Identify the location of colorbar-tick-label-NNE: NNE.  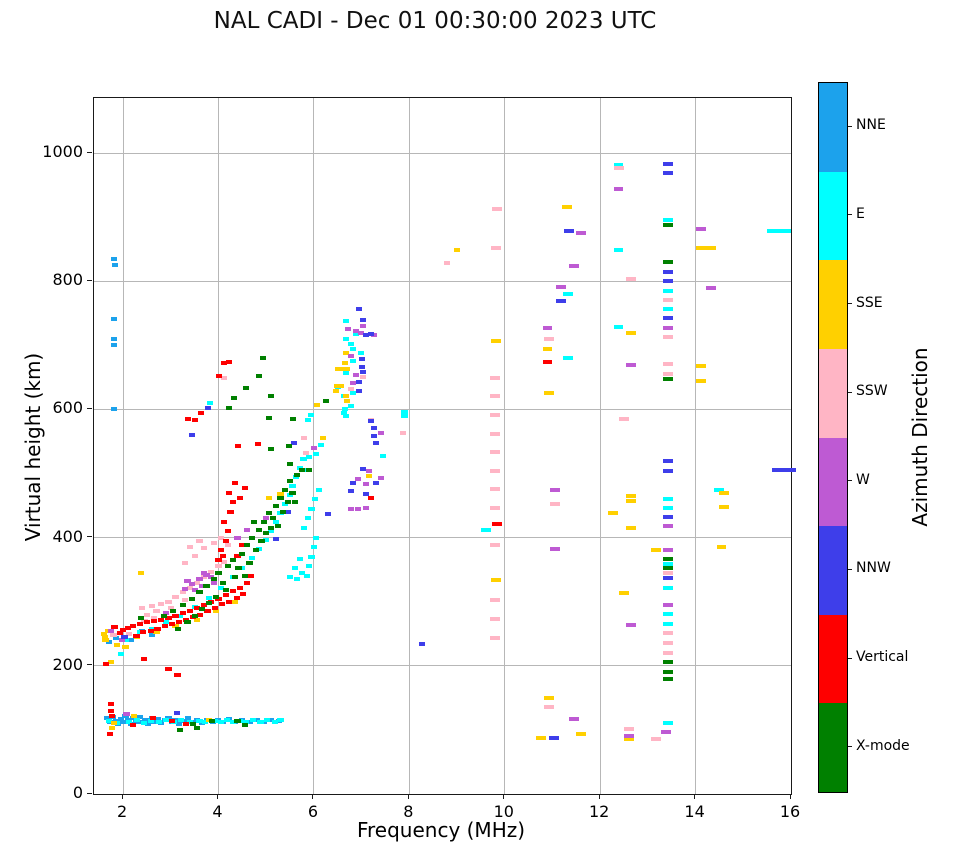
(871, 125).